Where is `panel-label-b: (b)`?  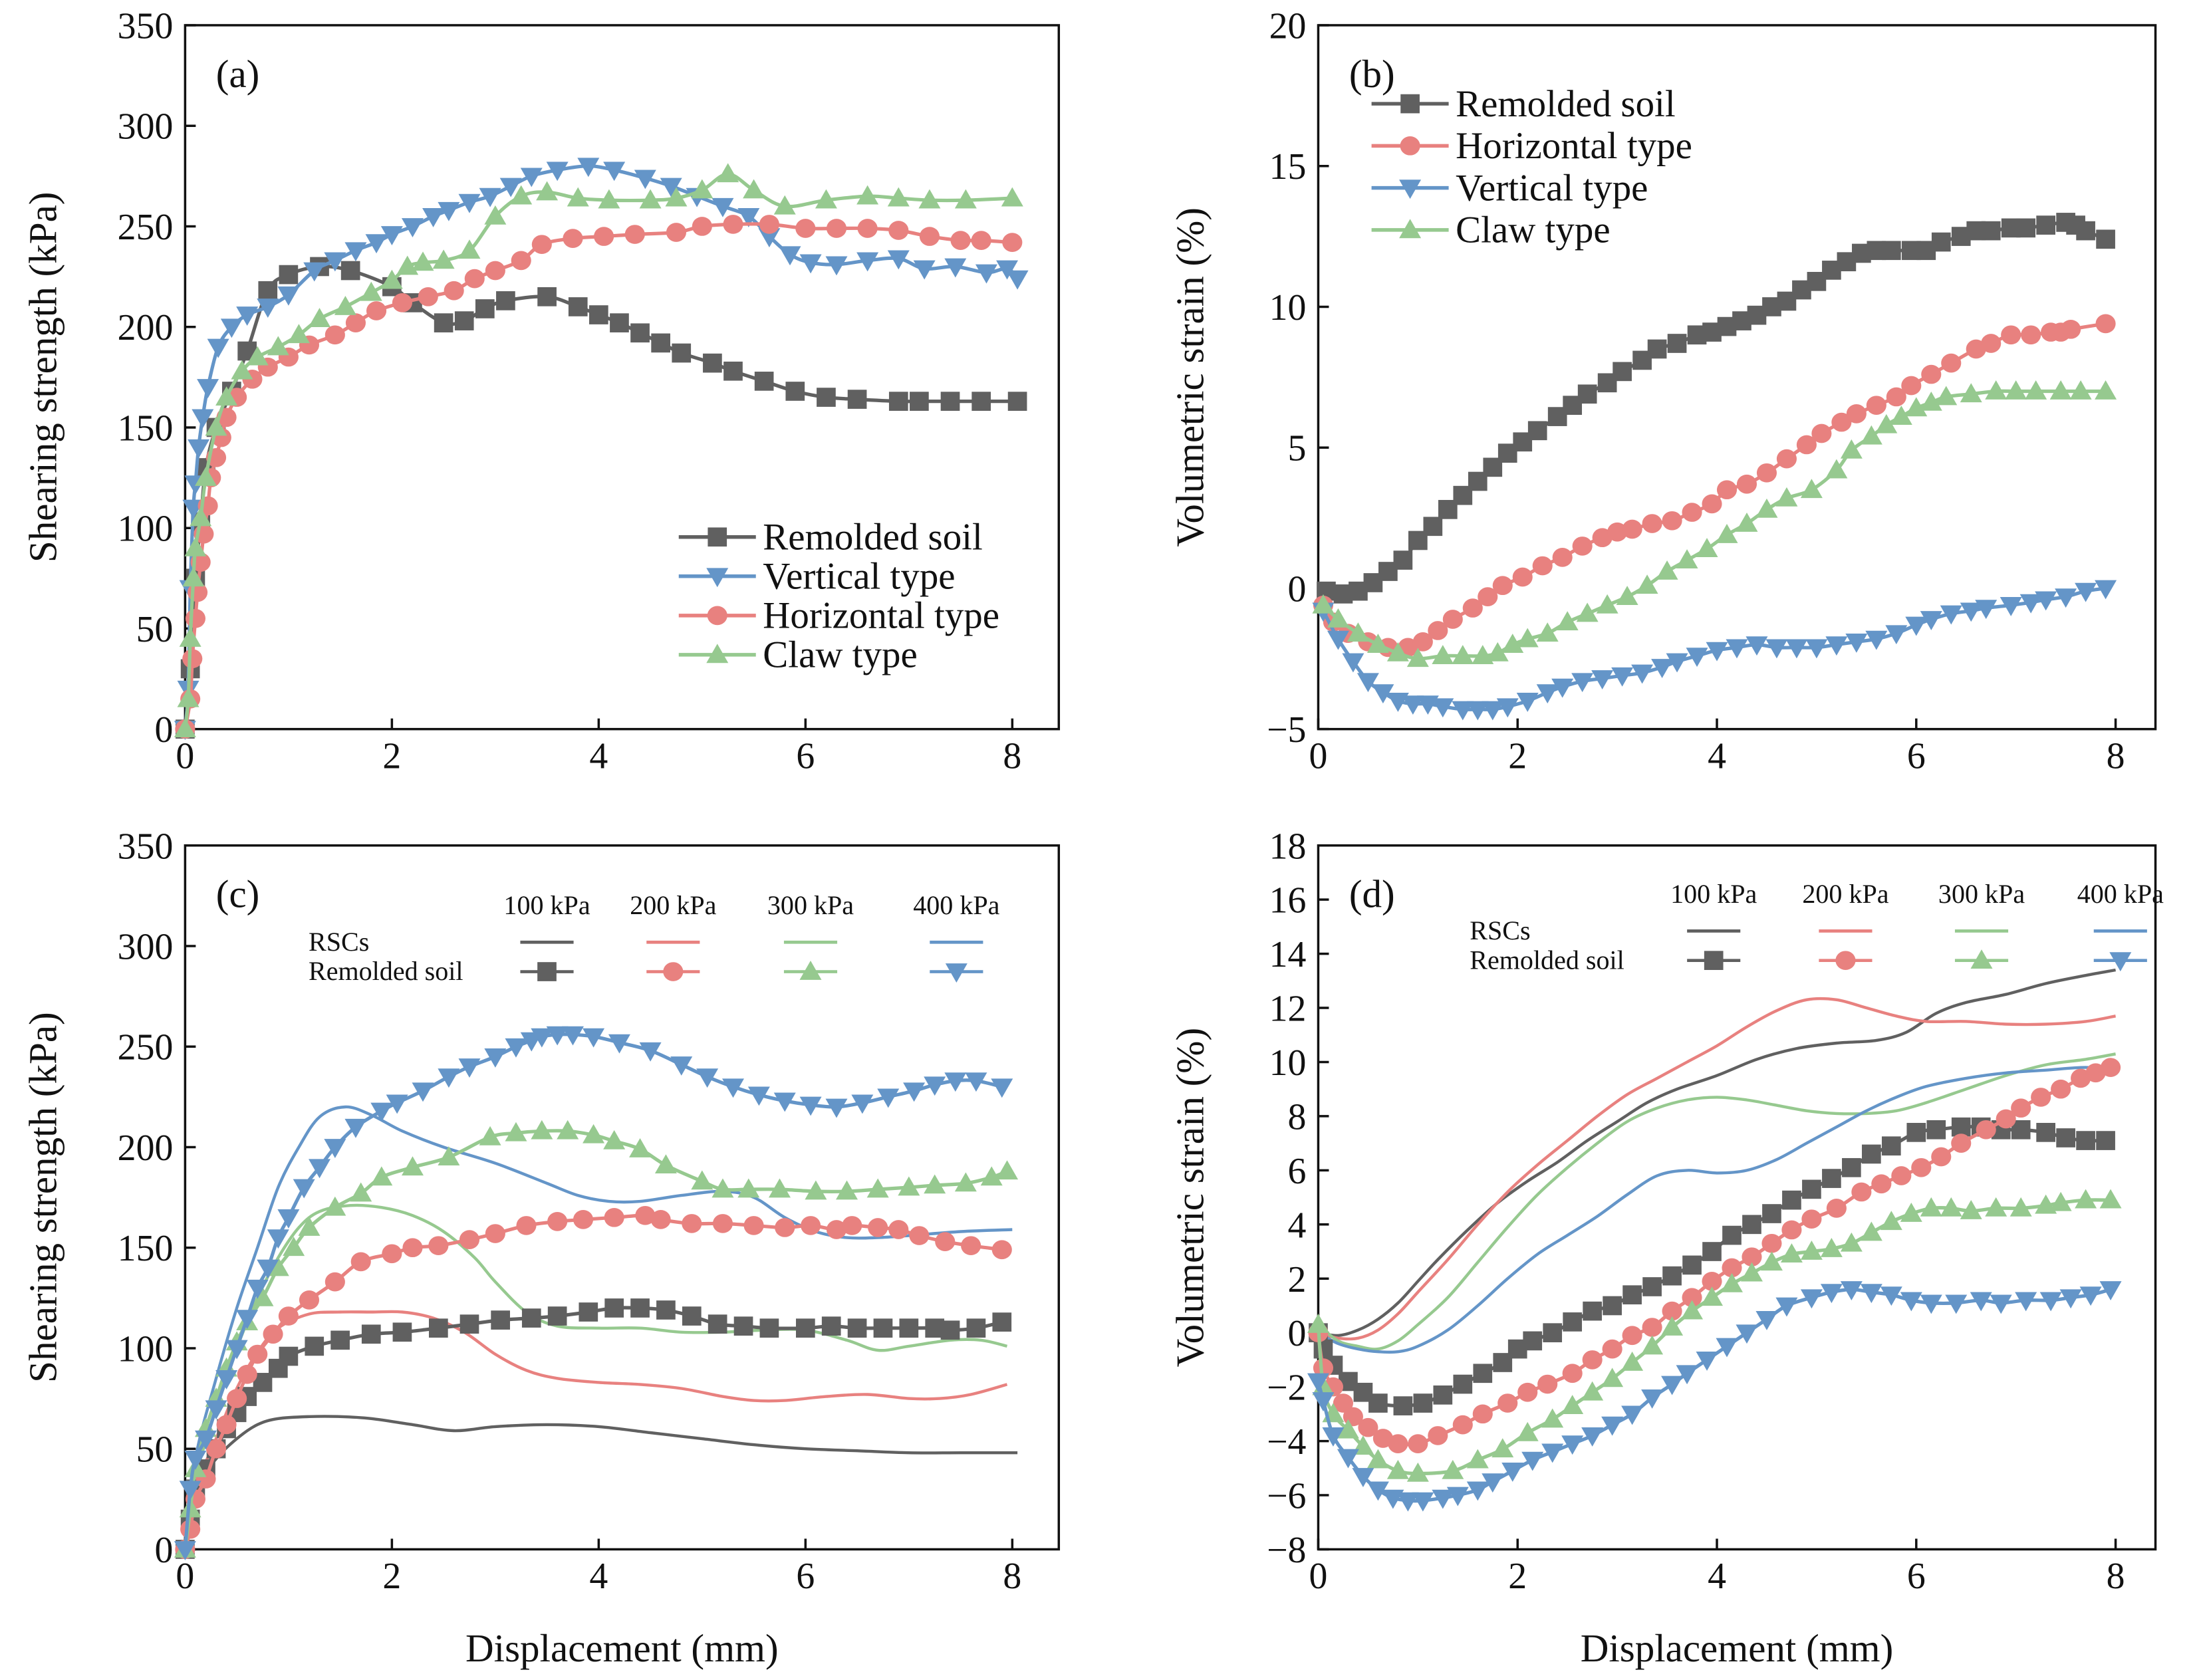 panel-label-b: (b) is located at coordinates (1372, 74).